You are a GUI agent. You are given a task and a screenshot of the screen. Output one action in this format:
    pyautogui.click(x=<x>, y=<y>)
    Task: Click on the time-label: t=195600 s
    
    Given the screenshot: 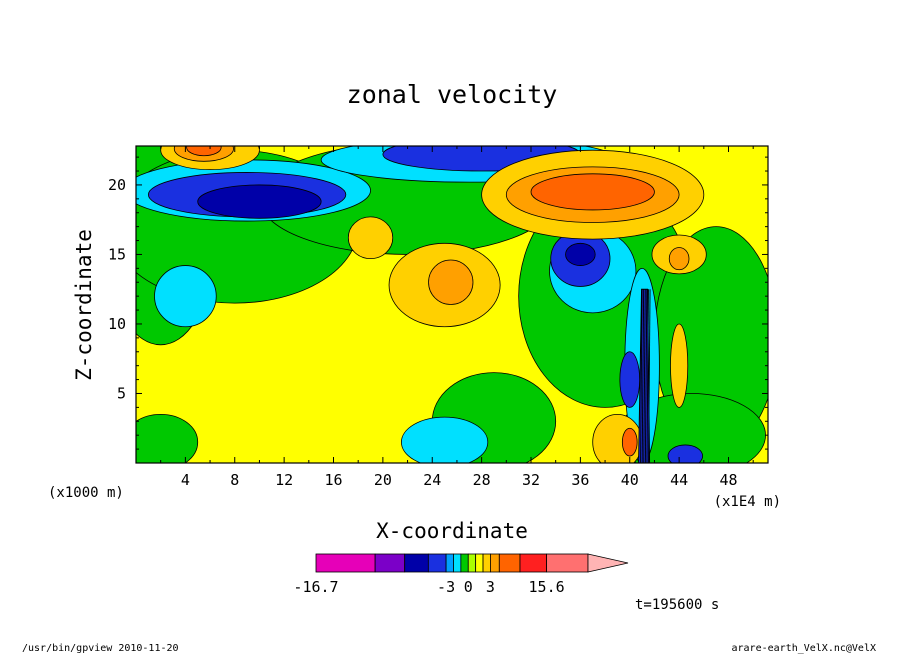 What is the action you would take?
    pyautogui.click(x=677, y=605)
    